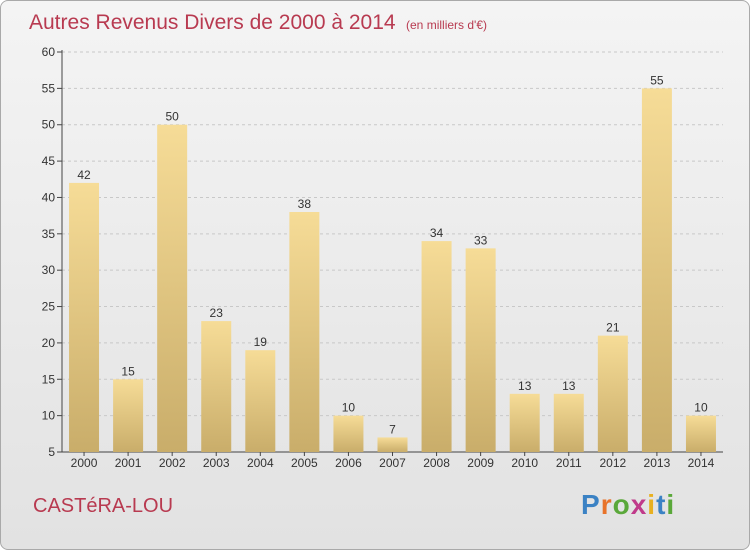  Describe the element at coordinates (49, 270) in the screenshot. I see `y-tick-label: 30` at that location.